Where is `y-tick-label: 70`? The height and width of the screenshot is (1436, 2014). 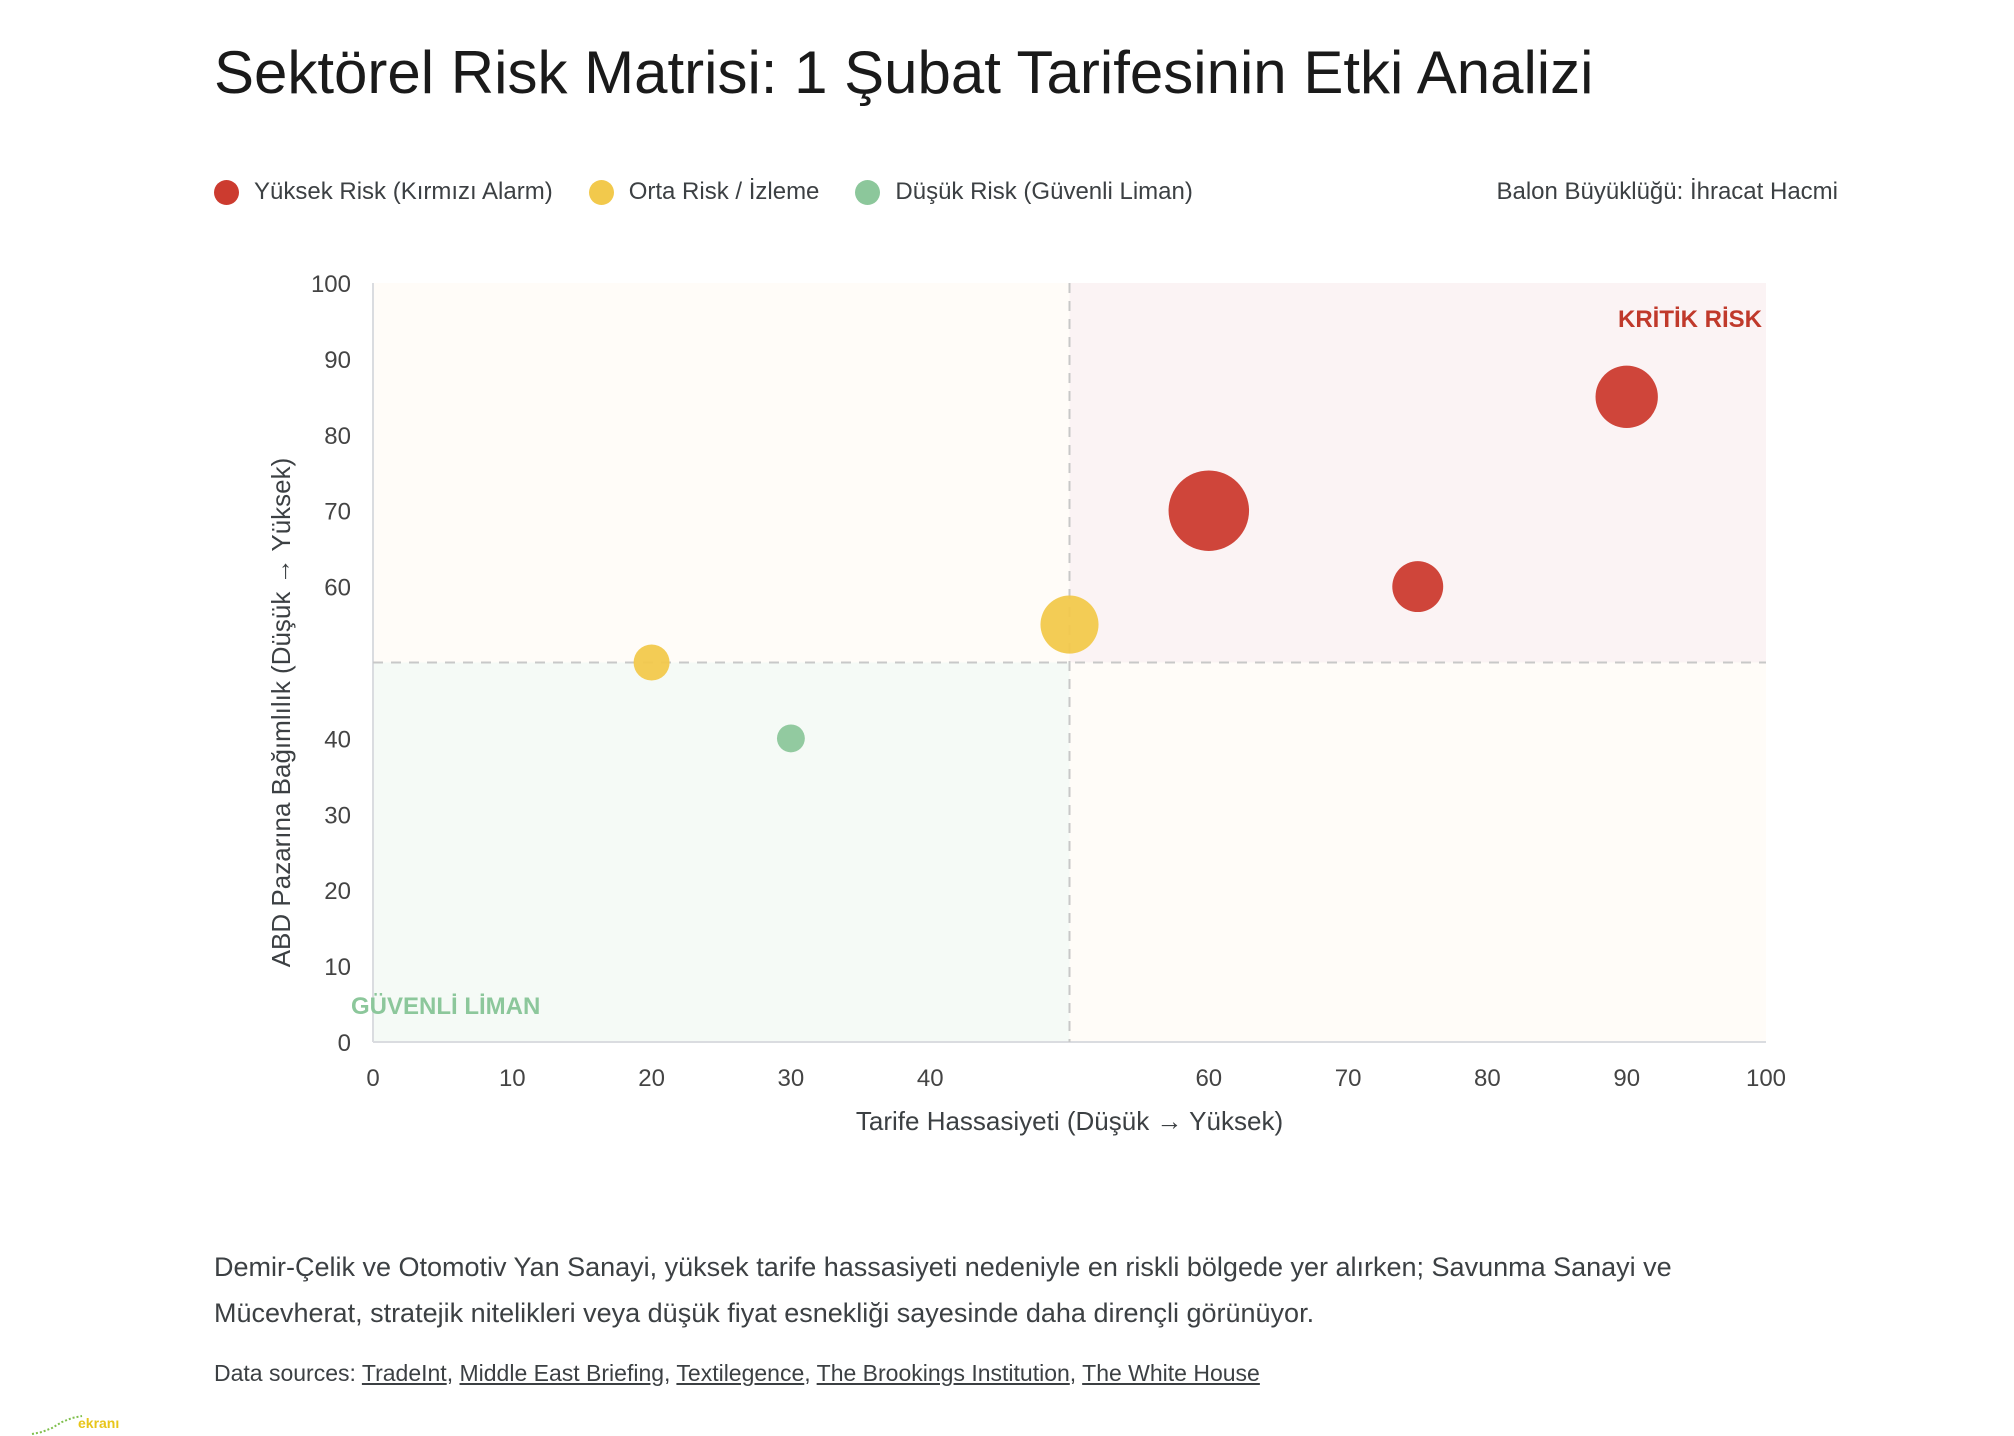
y-tick-label: 70 is located at coordinates (337, 512).